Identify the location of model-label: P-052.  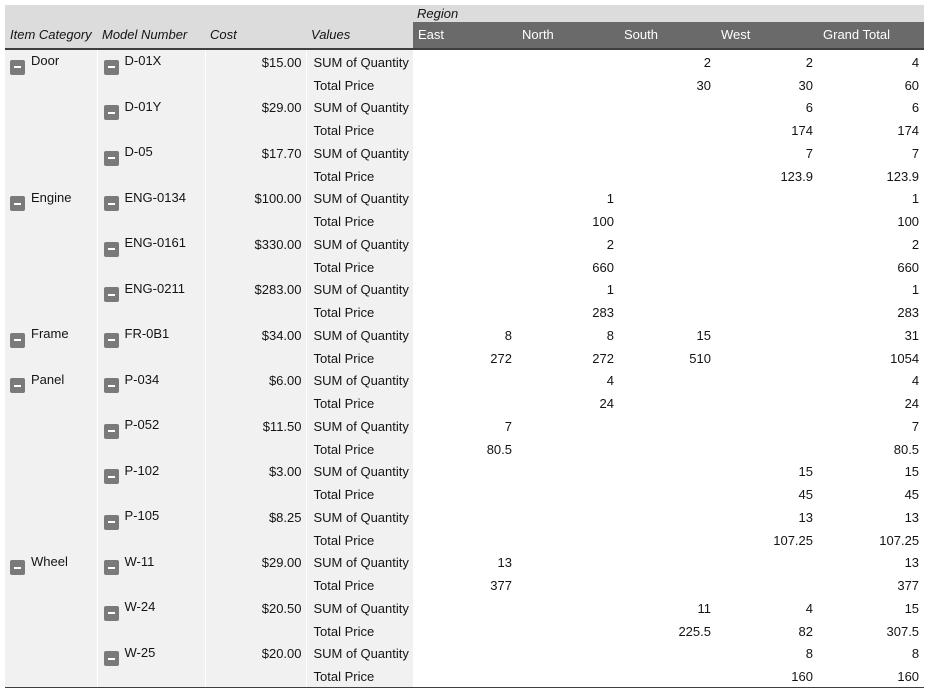
(142, 424).